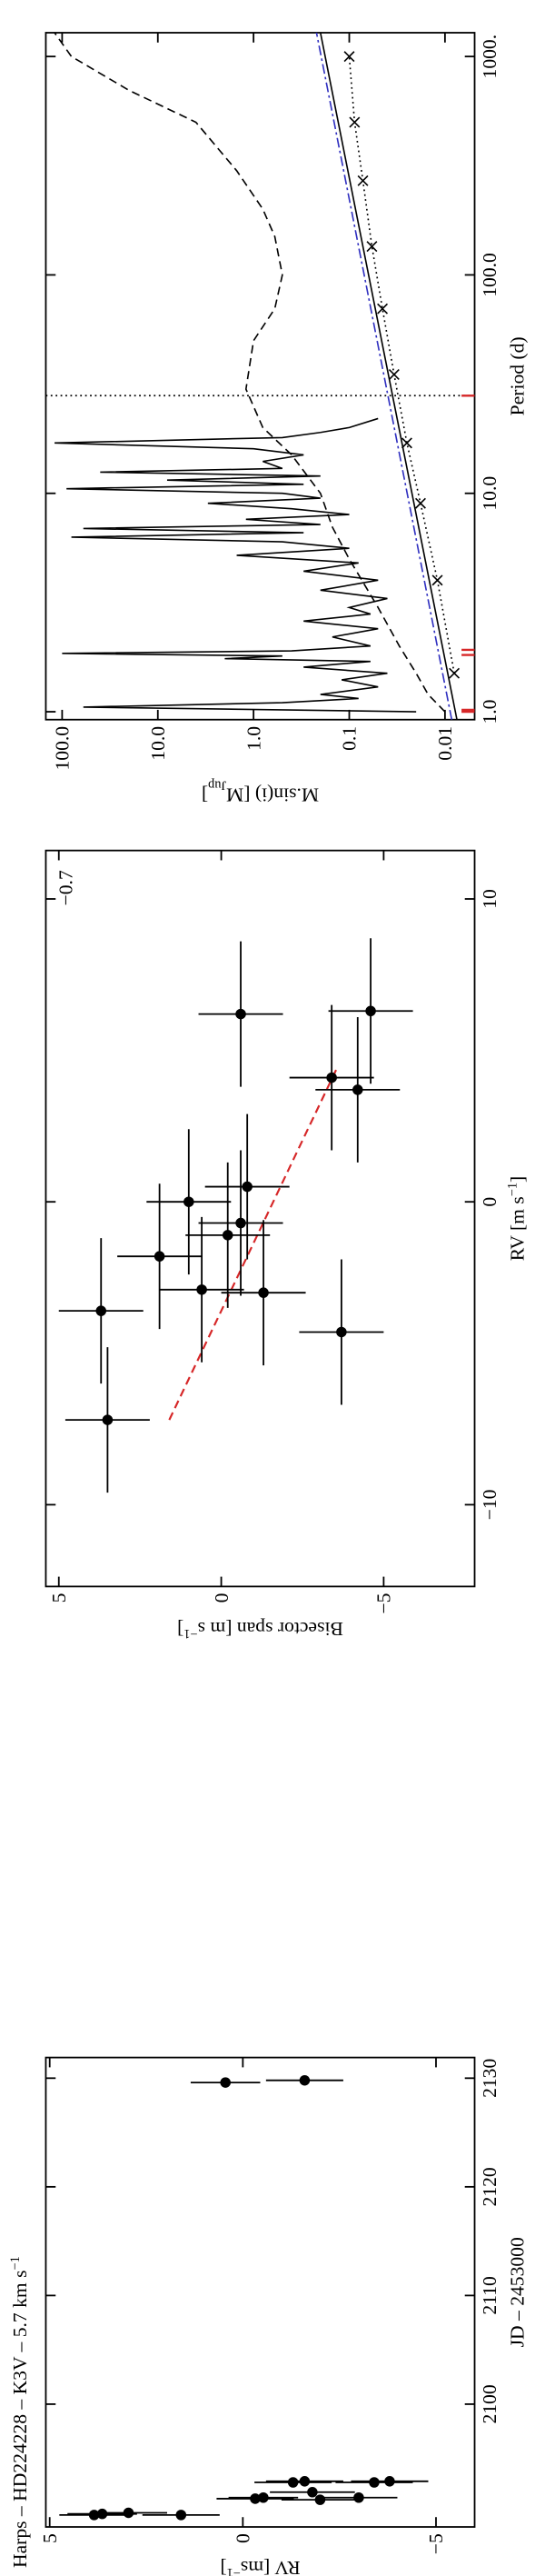 This screenshot has width=545, height=2576. I want to click on x-tick-label: 2130, so click(489, 2078).